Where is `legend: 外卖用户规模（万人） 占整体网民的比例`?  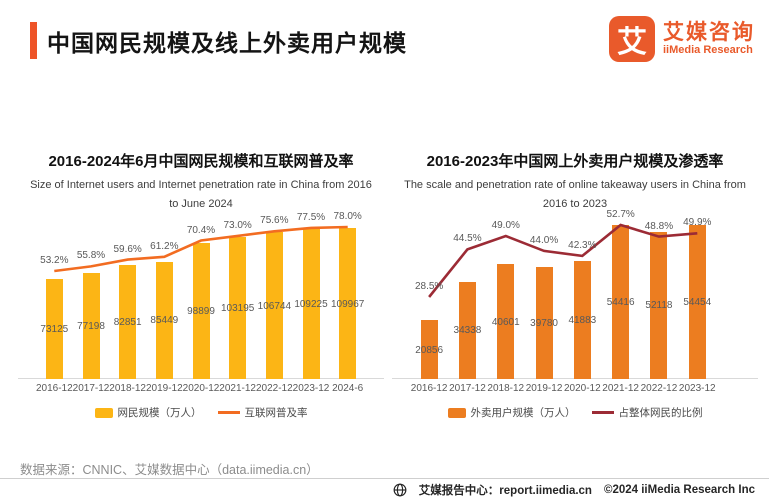 legend: 外卖用户规模（万人） 占整体网民的比例 is located at coordinates (575, 412).